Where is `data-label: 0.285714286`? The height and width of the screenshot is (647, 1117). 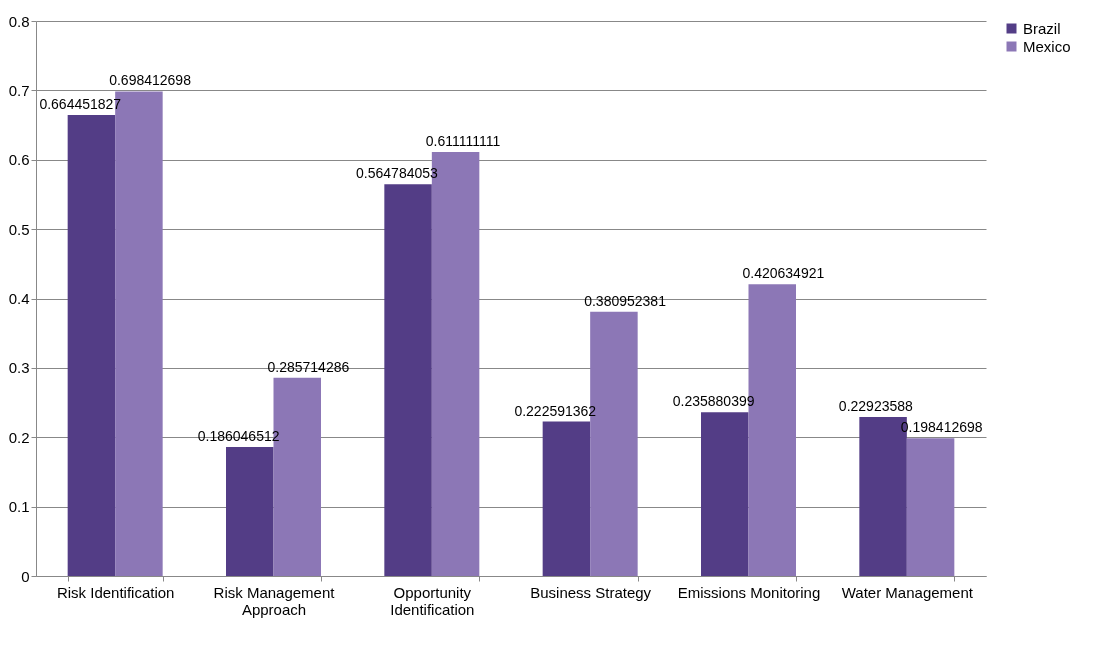 data-label: 0.285714286 is located at coordinates (308, 366).